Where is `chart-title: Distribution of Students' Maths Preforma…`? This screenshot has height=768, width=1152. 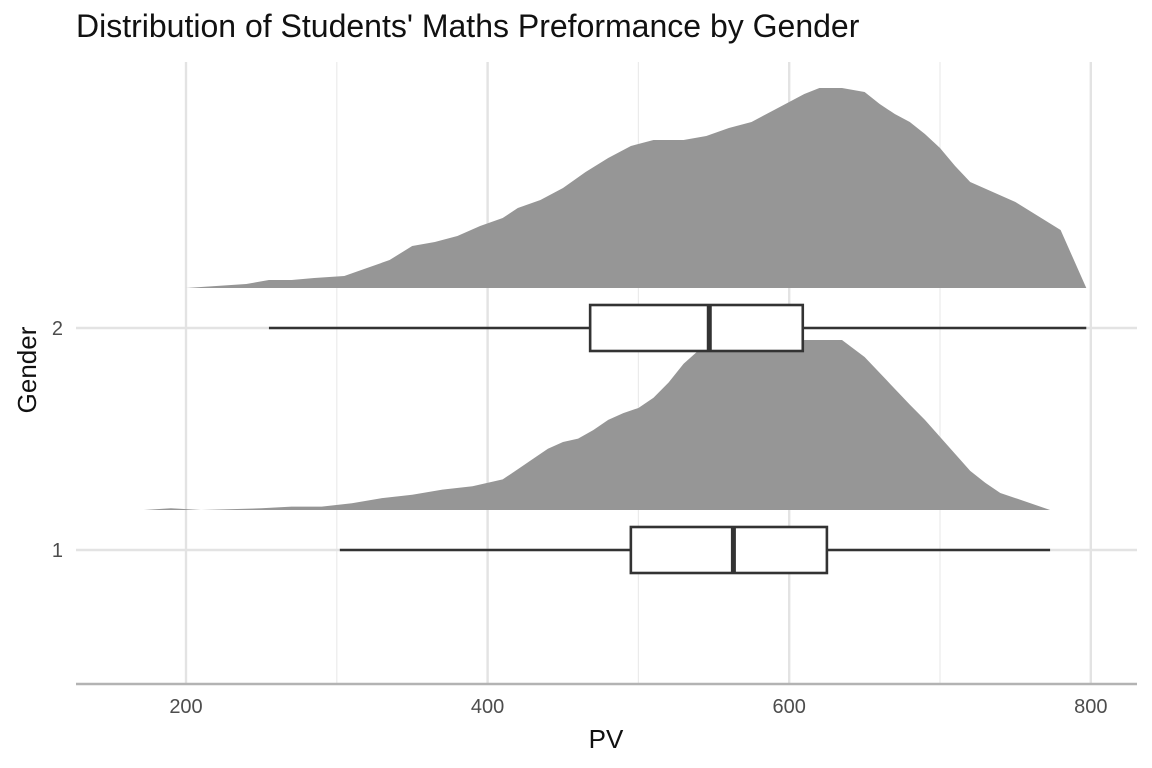
chart-title: Distribution of Students' Maths Preforma… is located at coordinates (468, 26).